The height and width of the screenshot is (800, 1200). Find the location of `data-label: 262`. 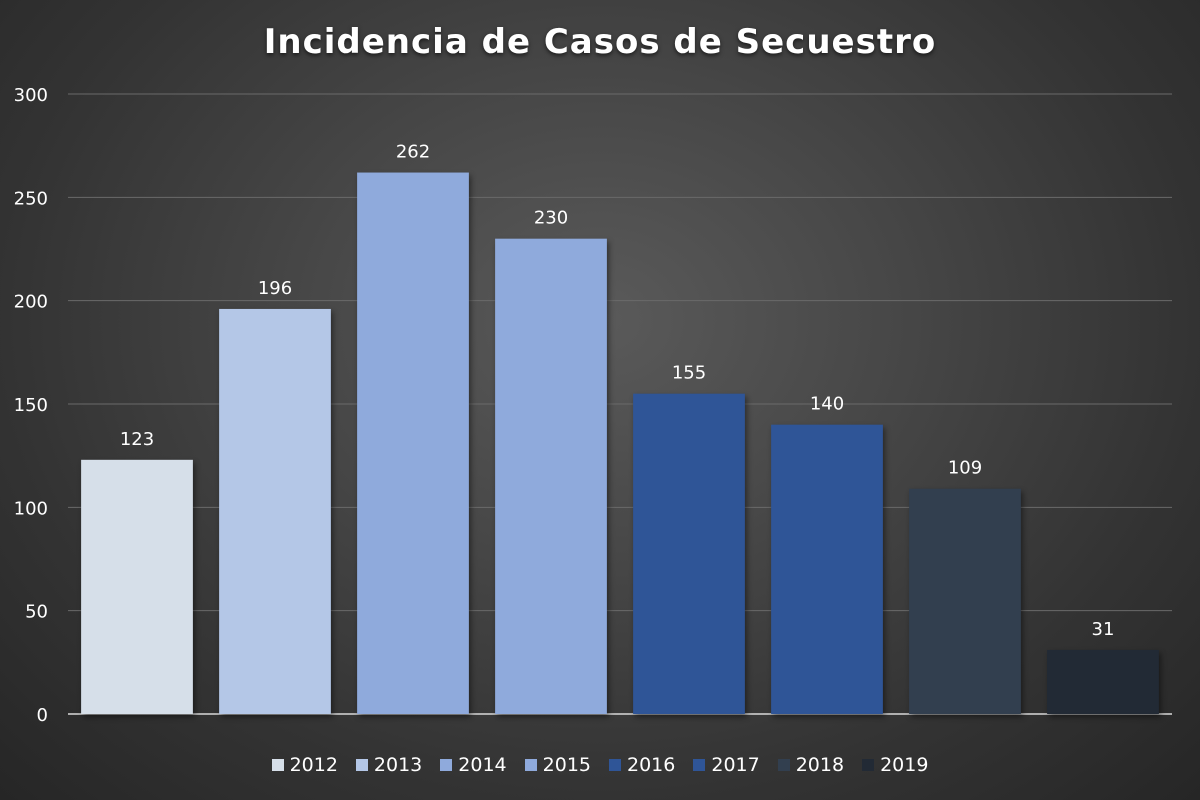

data-label: 262 is located at coordinates (413, 152).